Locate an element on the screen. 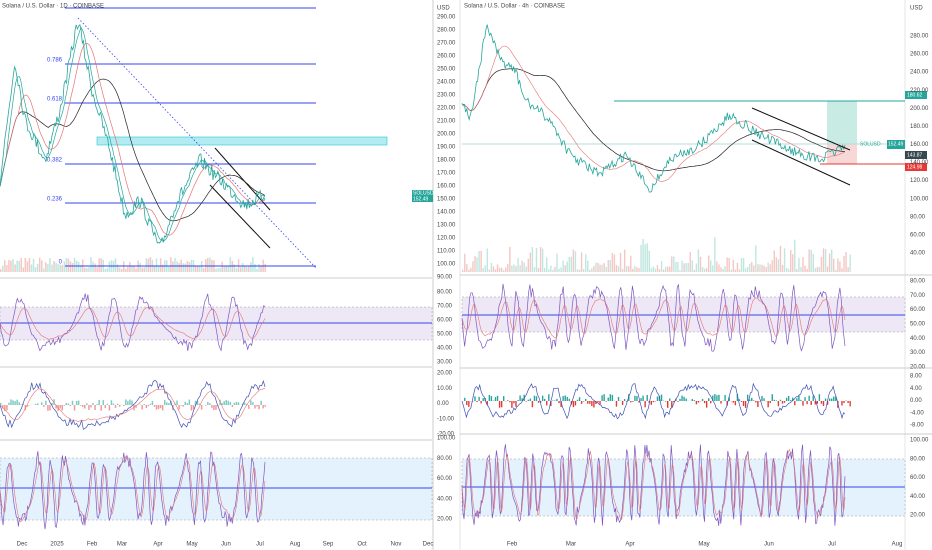 The width and height of the screenshot is (932, 550). time-label: Jun is located at coordinates (226, 545).